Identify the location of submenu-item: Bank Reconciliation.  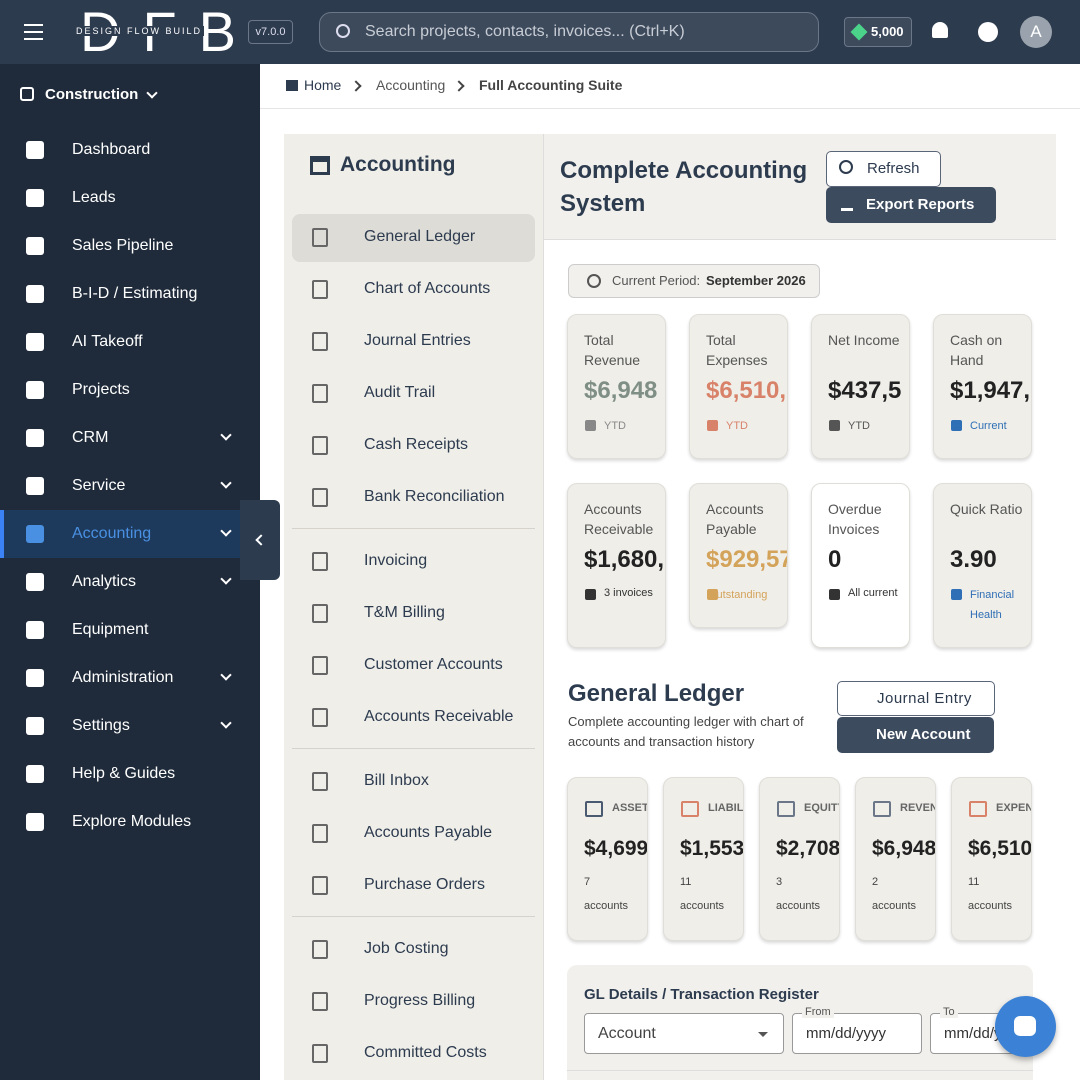
(413, 498).